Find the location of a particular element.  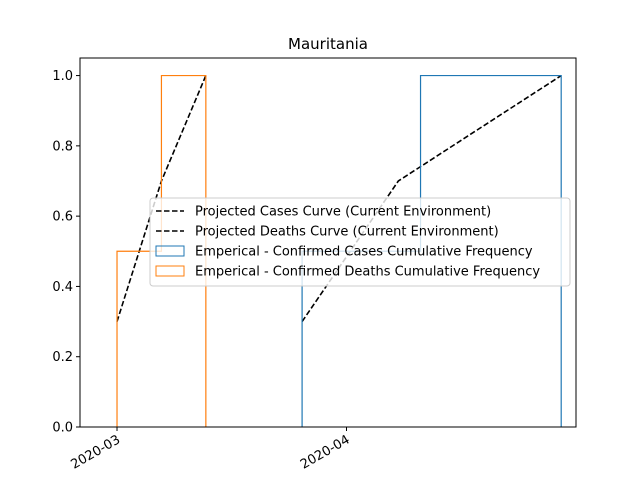

y-tick-label: 0.0 is located at coordinates (62, 428).